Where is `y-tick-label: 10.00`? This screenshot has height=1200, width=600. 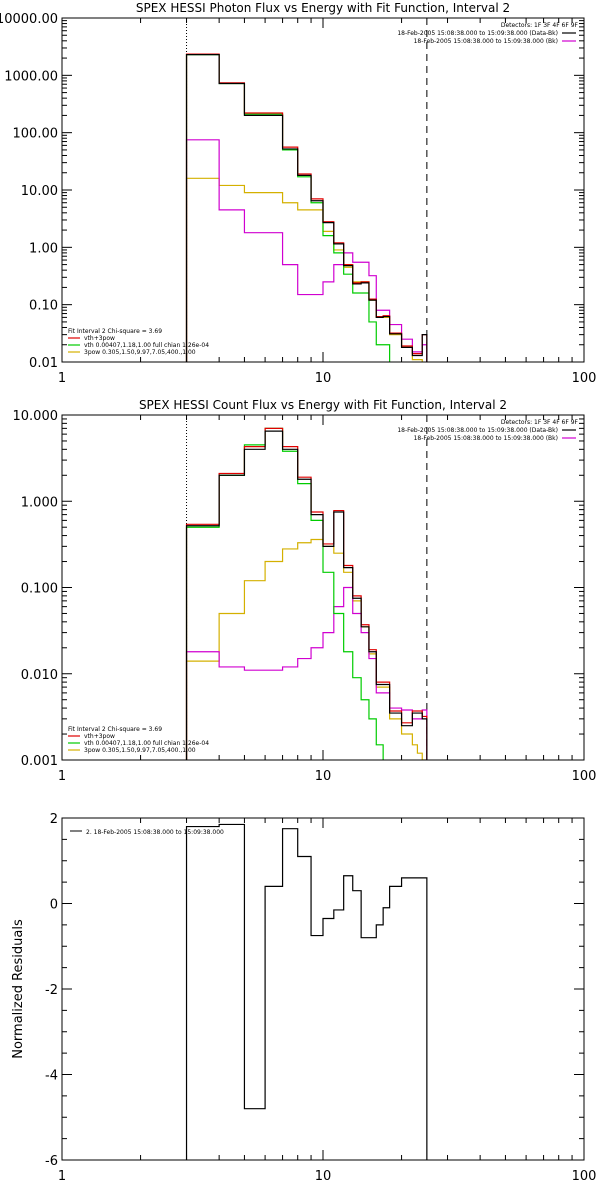 y-tick-label: 10.00 is located at coordinates (39, 191).